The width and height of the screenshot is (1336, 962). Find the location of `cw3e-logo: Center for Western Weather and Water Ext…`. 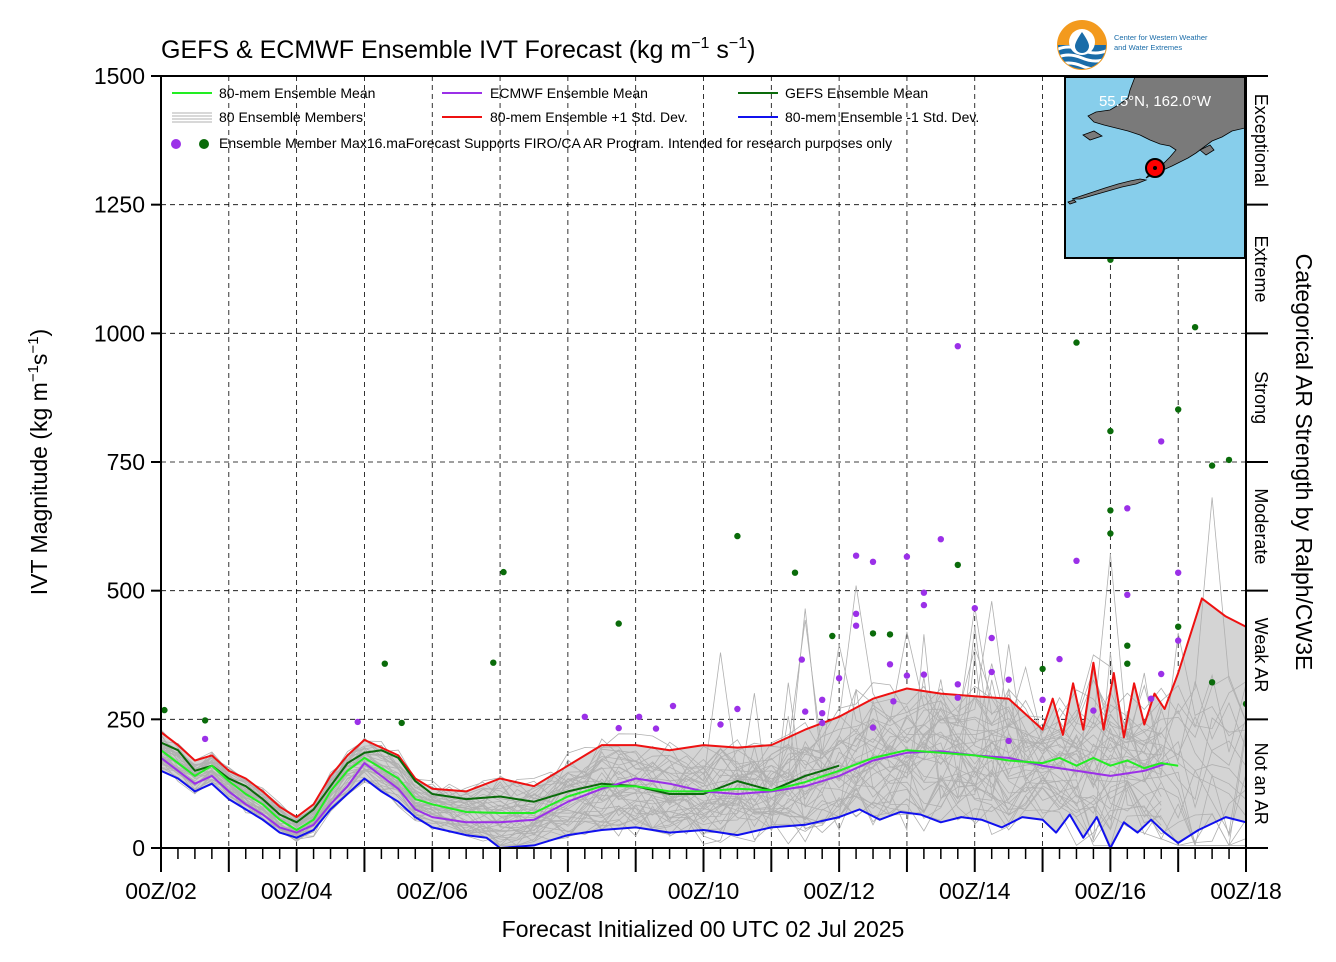

cw3e-logo: Center for Western Weather and Water Ext… is located at coordinates (1132, 45).